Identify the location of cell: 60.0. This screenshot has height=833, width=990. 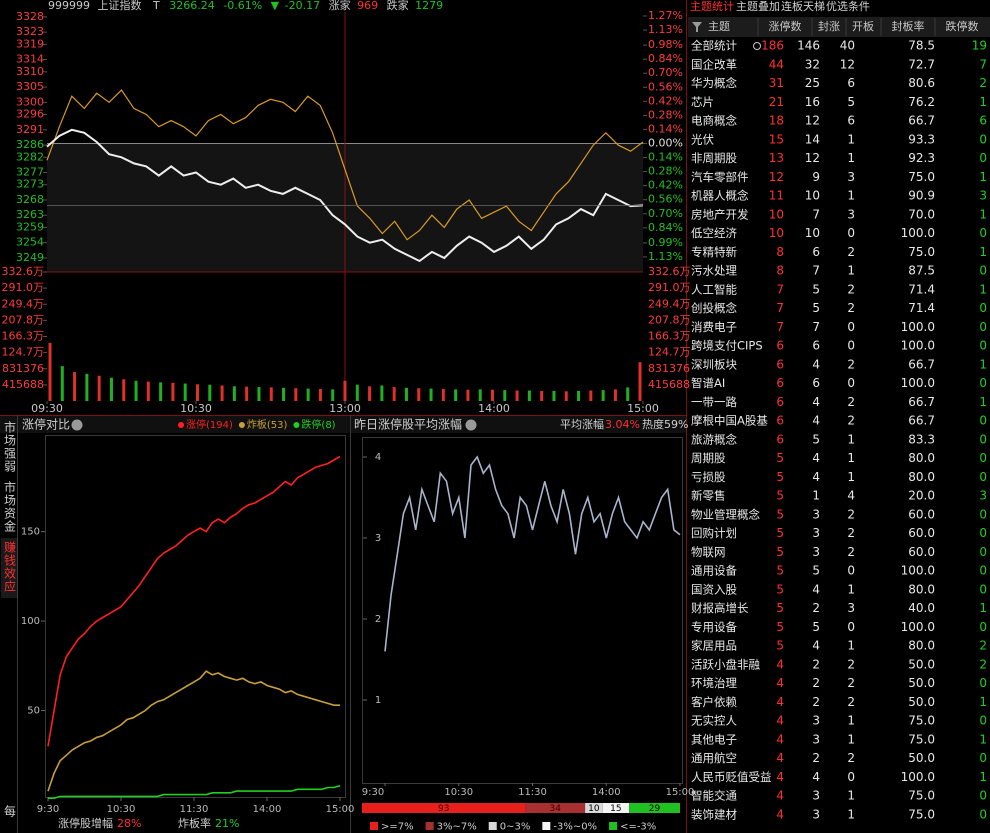
(921, 533).